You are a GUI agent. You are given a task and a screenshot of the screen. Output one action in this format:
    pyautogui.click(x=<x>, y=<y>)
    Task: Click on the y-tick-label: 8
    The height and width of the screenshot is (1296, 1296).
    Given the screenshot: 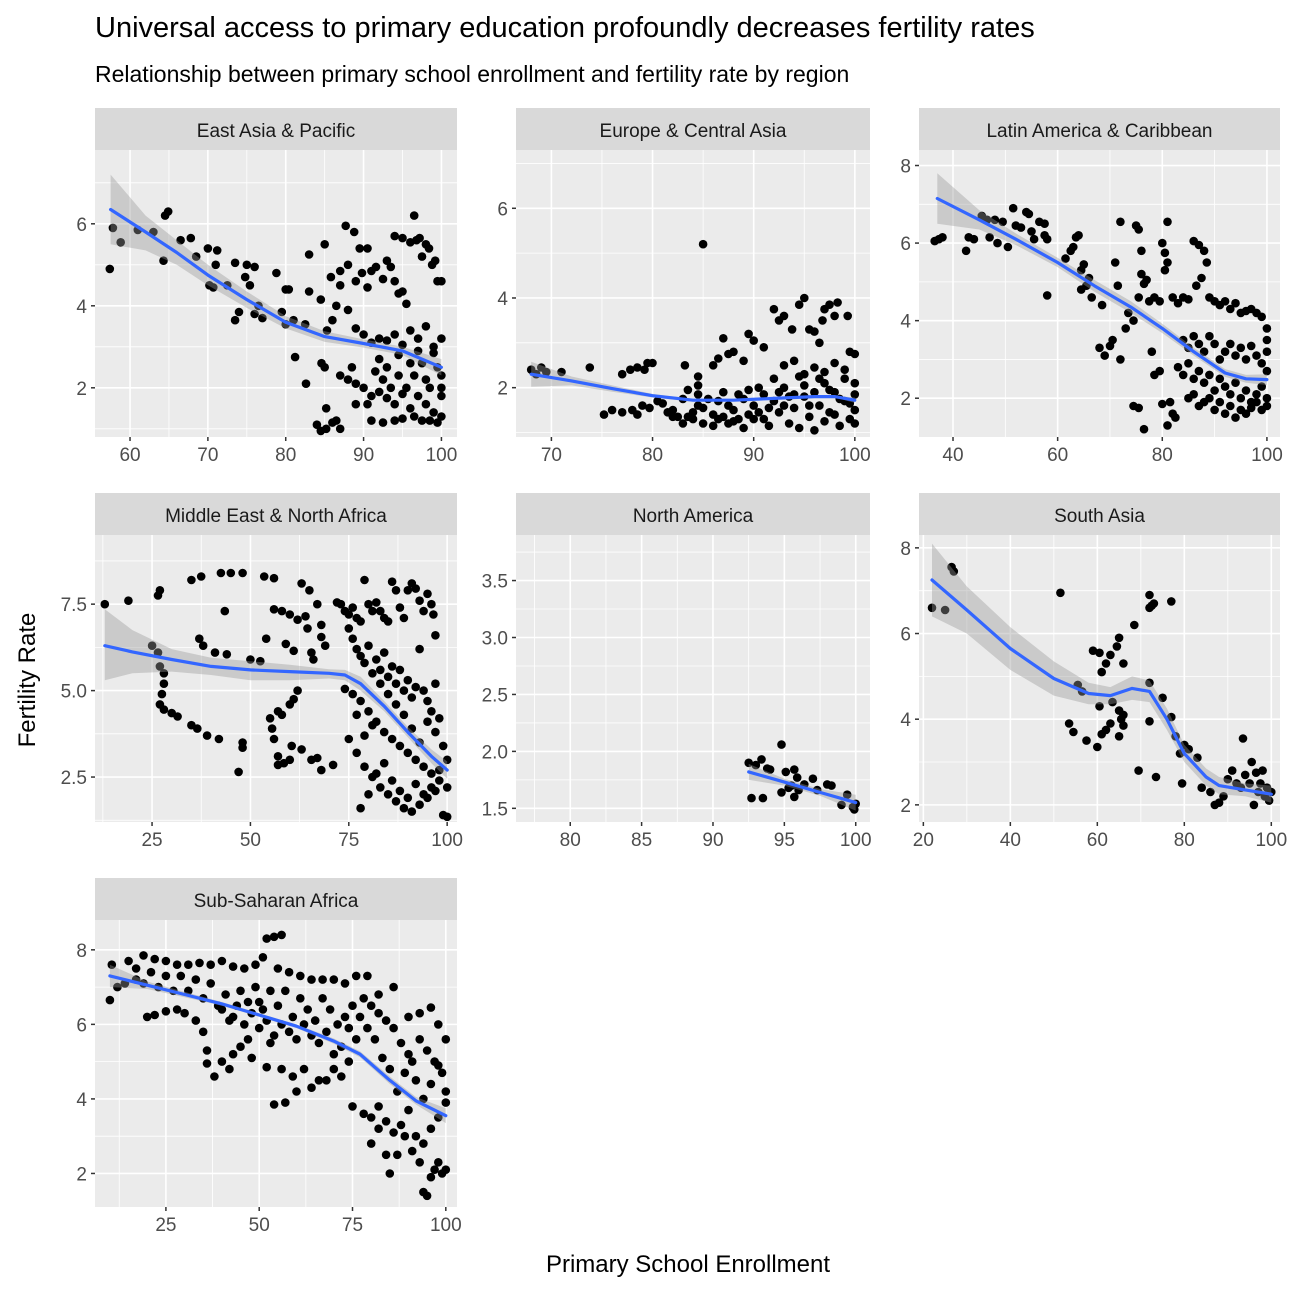 What is the action you would take?
    pyautogui.click(x=905, y=167)
    